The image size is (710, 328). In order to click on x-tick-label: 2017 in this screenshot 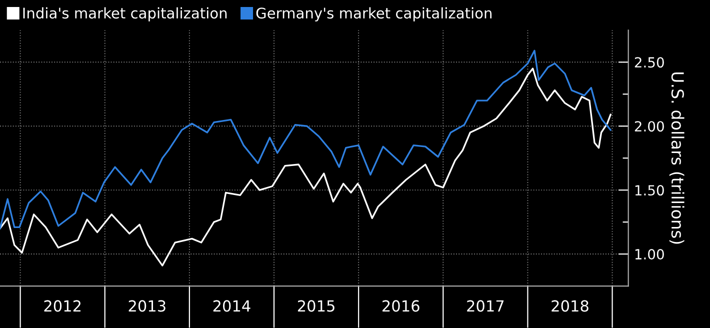, I will do `click(485, 306)`.